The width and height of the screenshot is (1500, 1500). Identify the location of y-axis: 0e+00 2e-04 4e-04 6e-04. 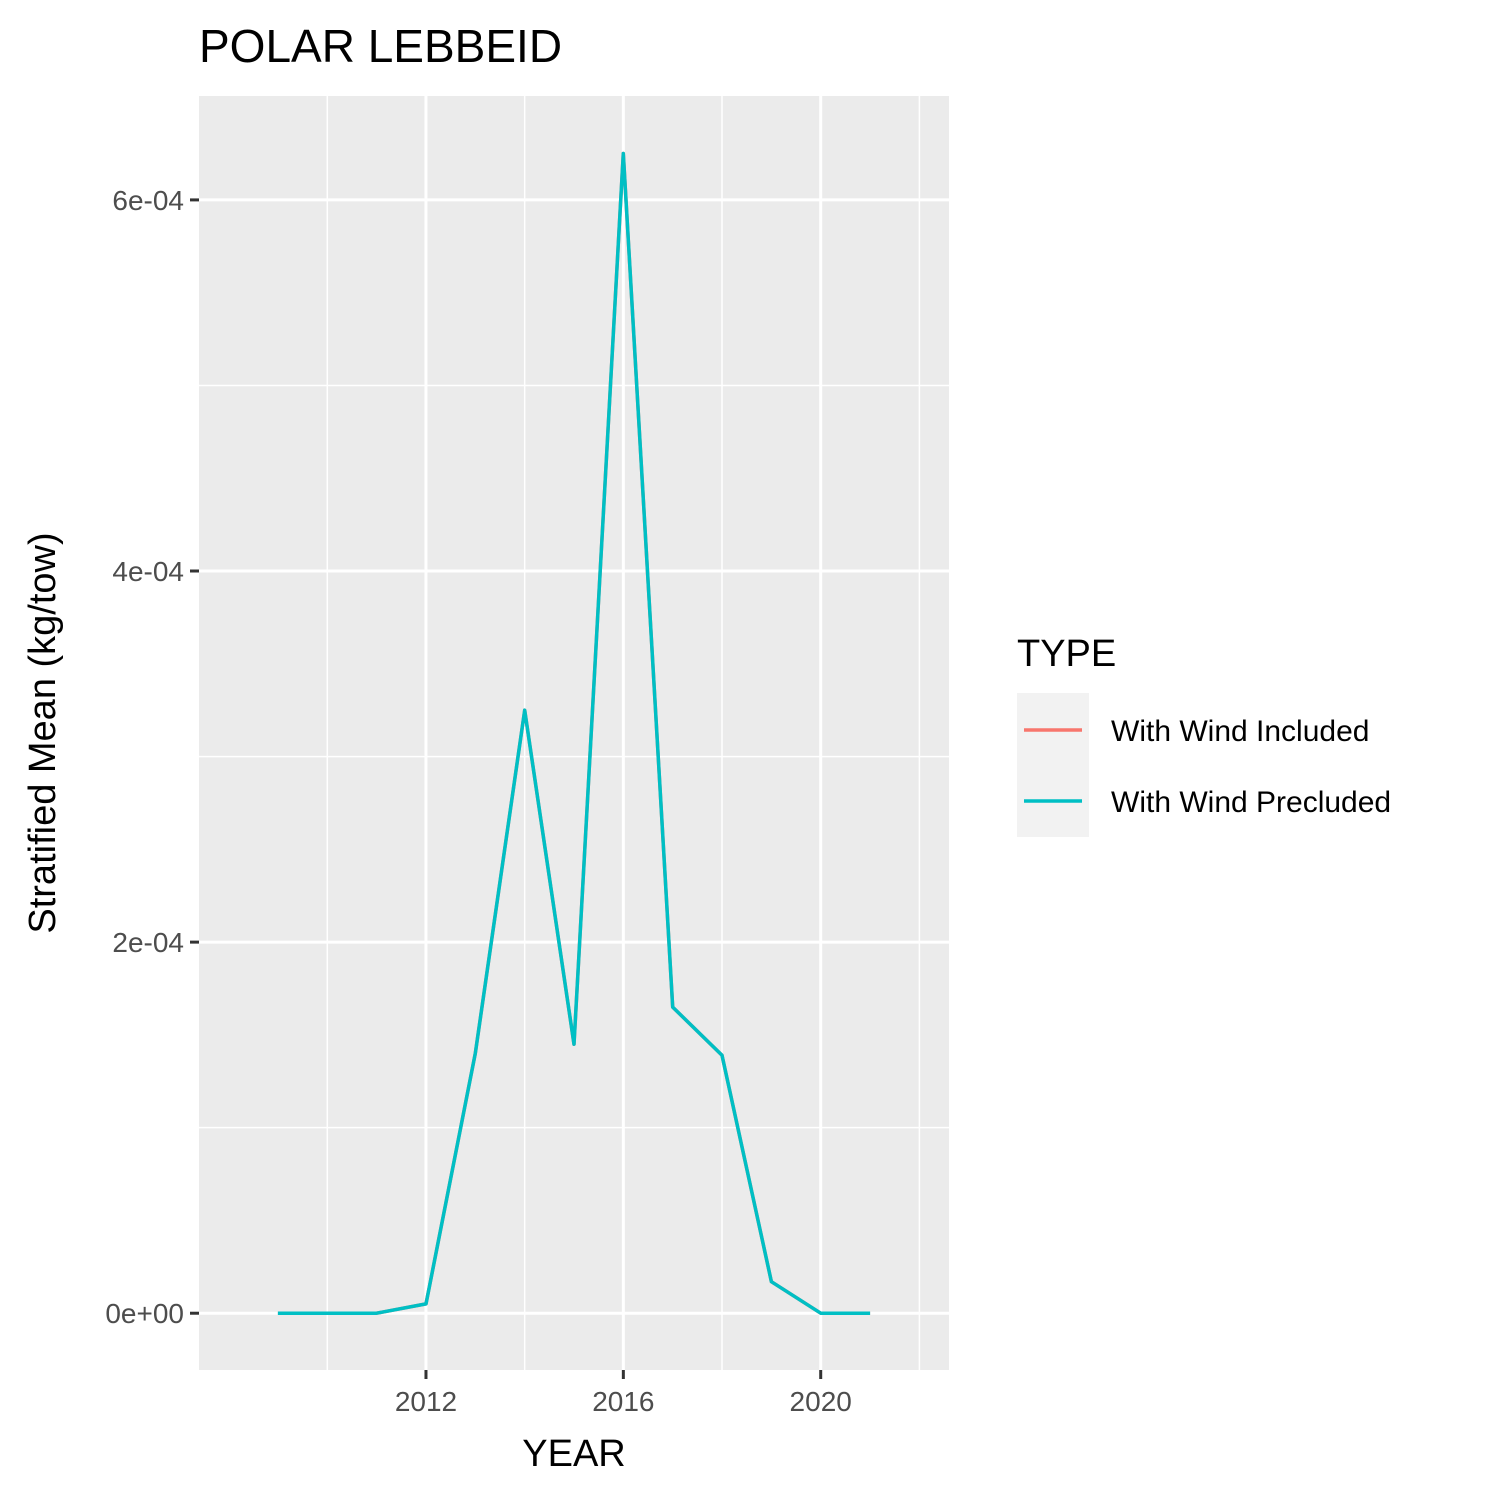
(152, 757).